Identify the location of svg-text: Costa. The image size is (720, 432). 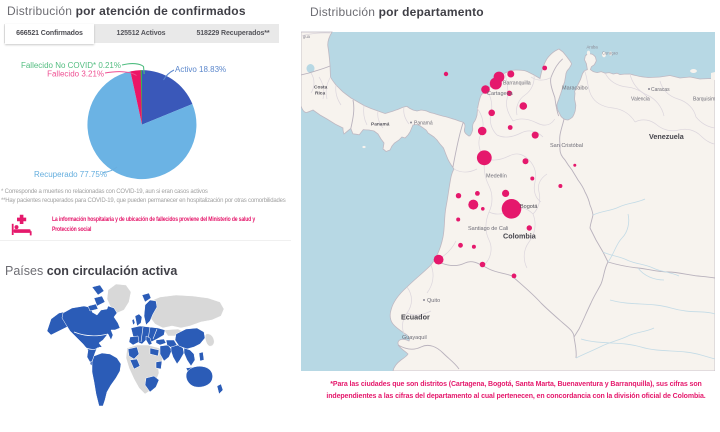
(321, 88).